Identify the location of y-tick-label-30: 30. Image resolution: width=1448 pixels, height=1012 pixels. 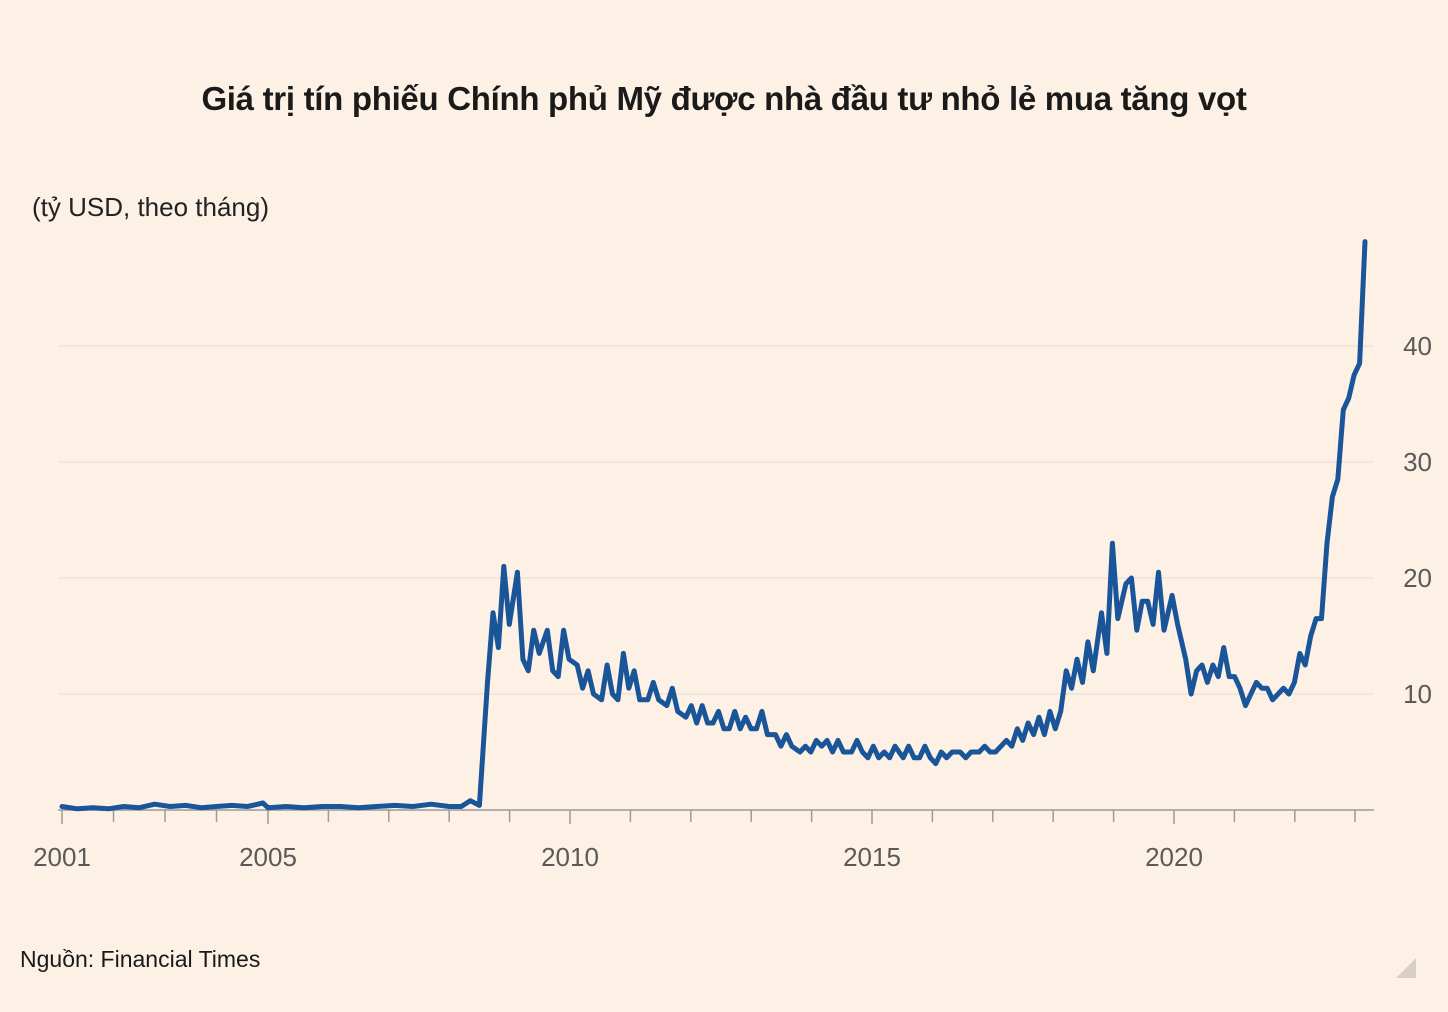
(1417, 462).